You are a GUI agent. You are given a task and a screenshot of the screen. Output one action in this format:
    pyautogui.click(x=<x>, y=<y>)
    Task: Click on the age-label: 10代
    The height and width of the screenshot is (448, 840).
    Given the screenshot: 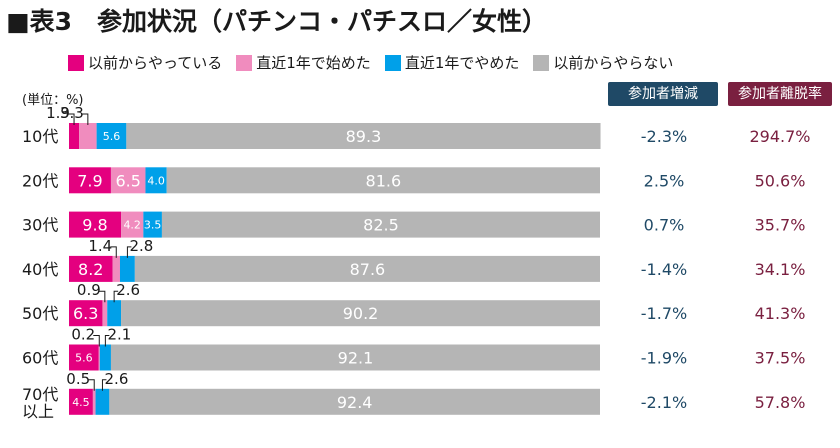 What is the action you would take?
    pyautogui.click(x=40, y=136)
    